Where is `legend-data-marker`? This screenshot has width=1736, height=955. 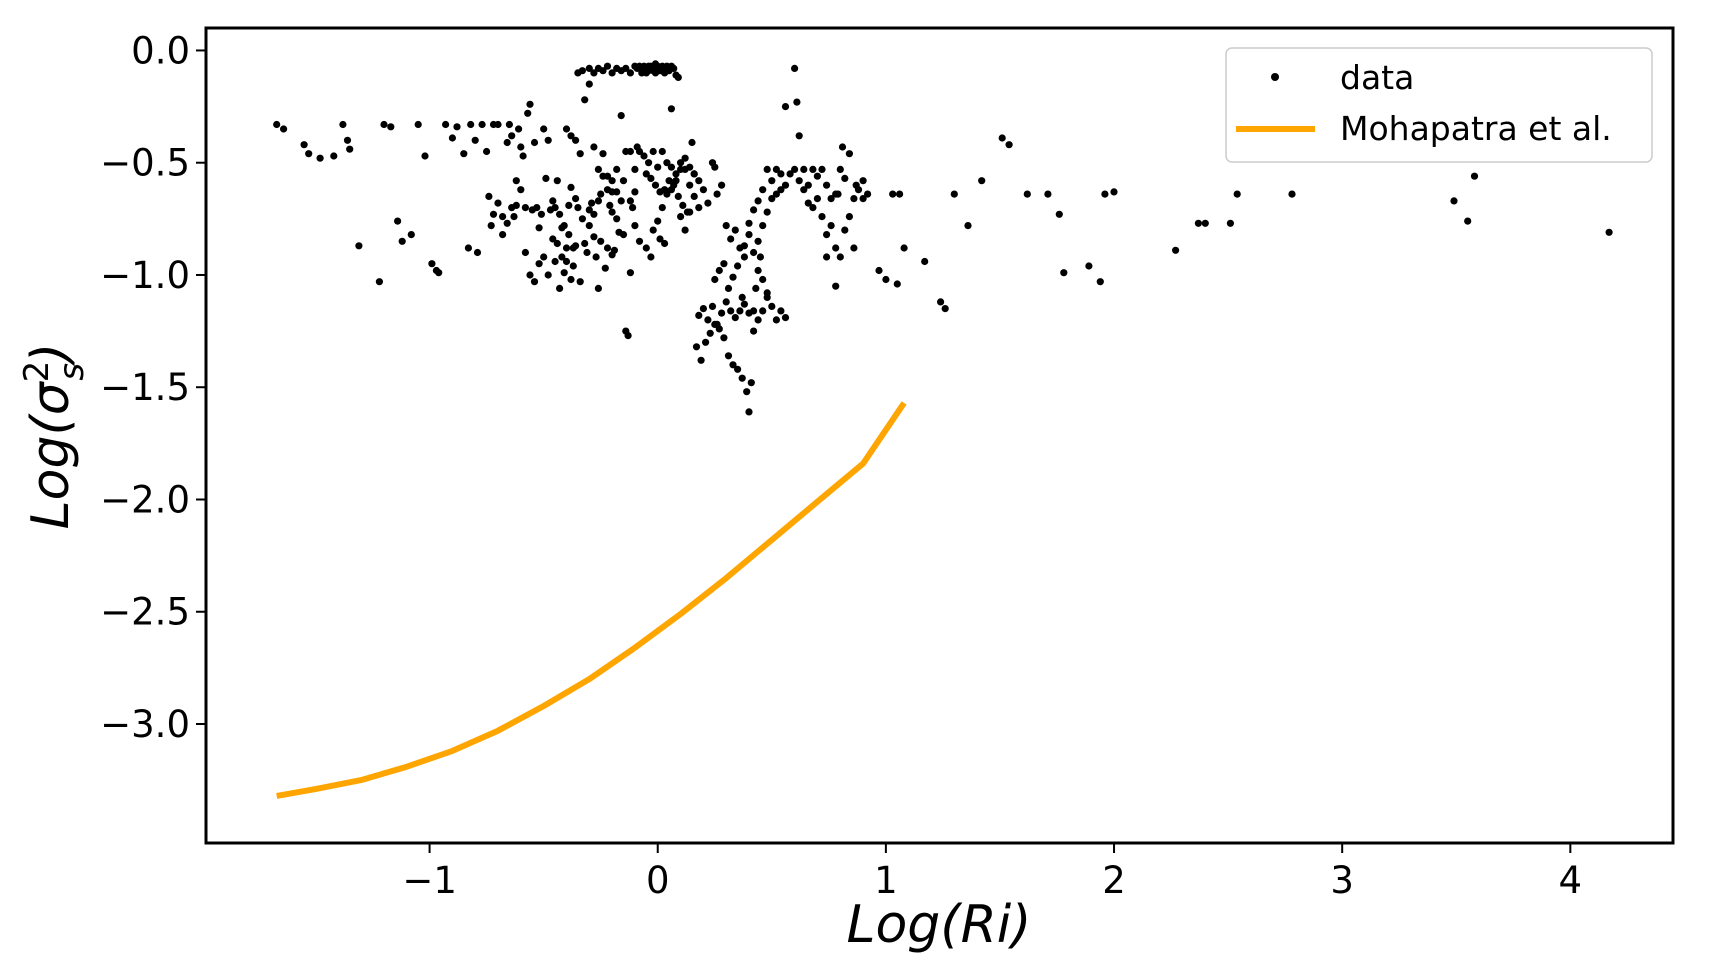
legend-data-marker is located at coordinates (1275, 77).